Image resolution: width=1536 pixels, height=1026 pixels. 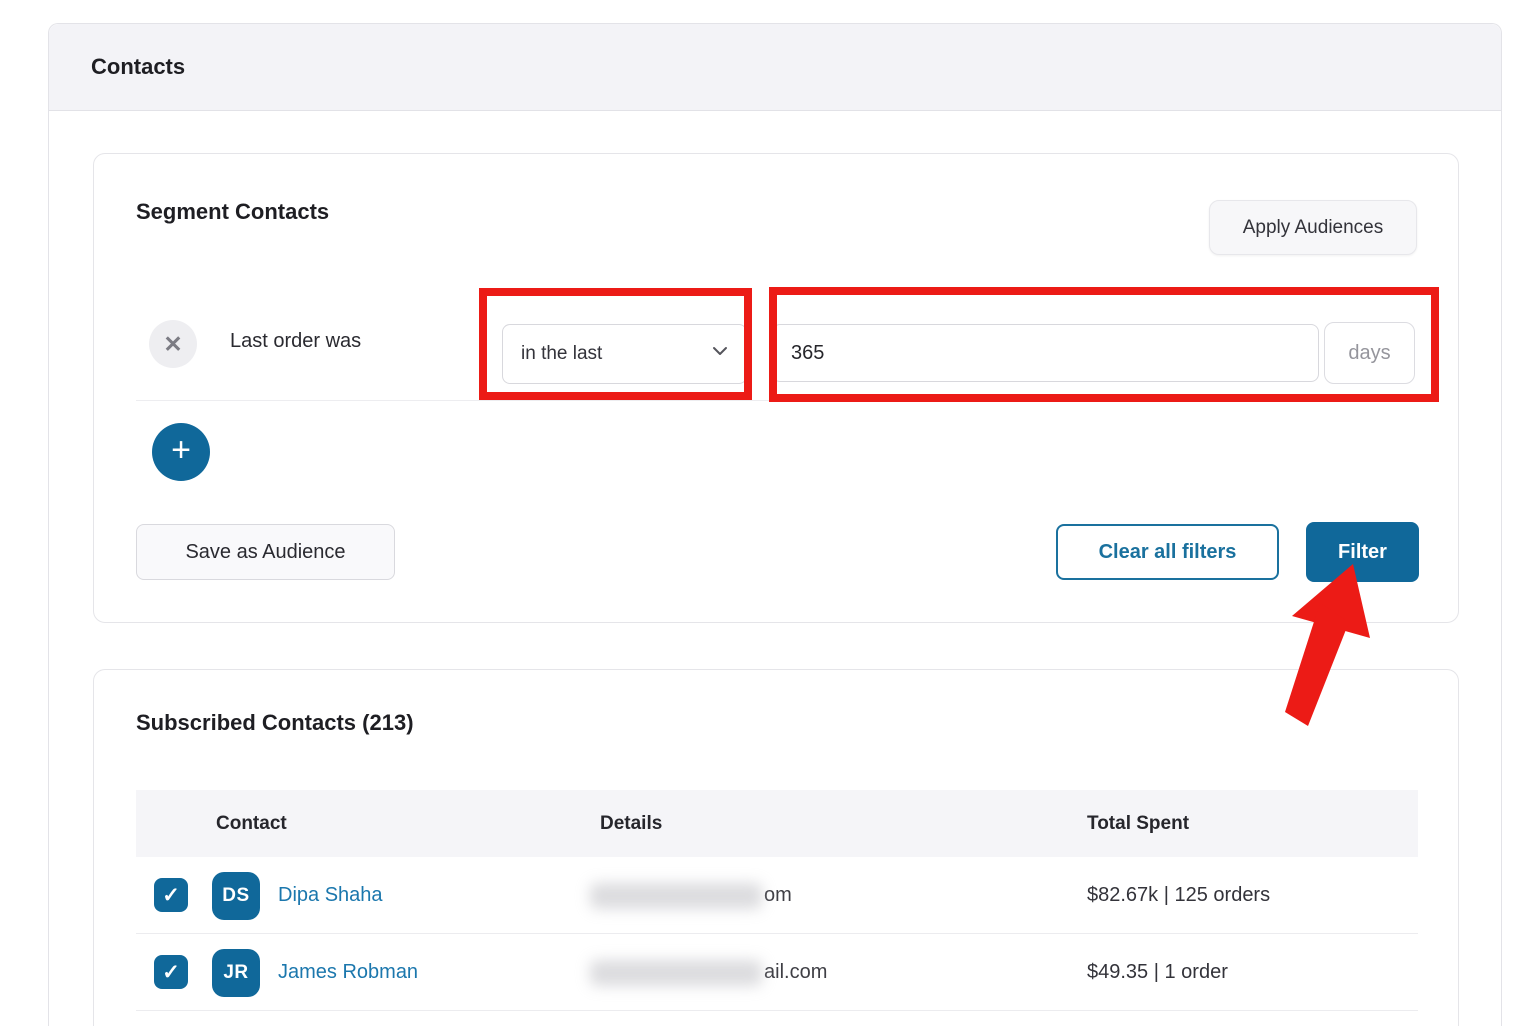 What do you see at coordinates (1313, 227) in the screenshot?
I see `apply-audiences-button: Apply Audiences` at bounding box center [1313, 227].